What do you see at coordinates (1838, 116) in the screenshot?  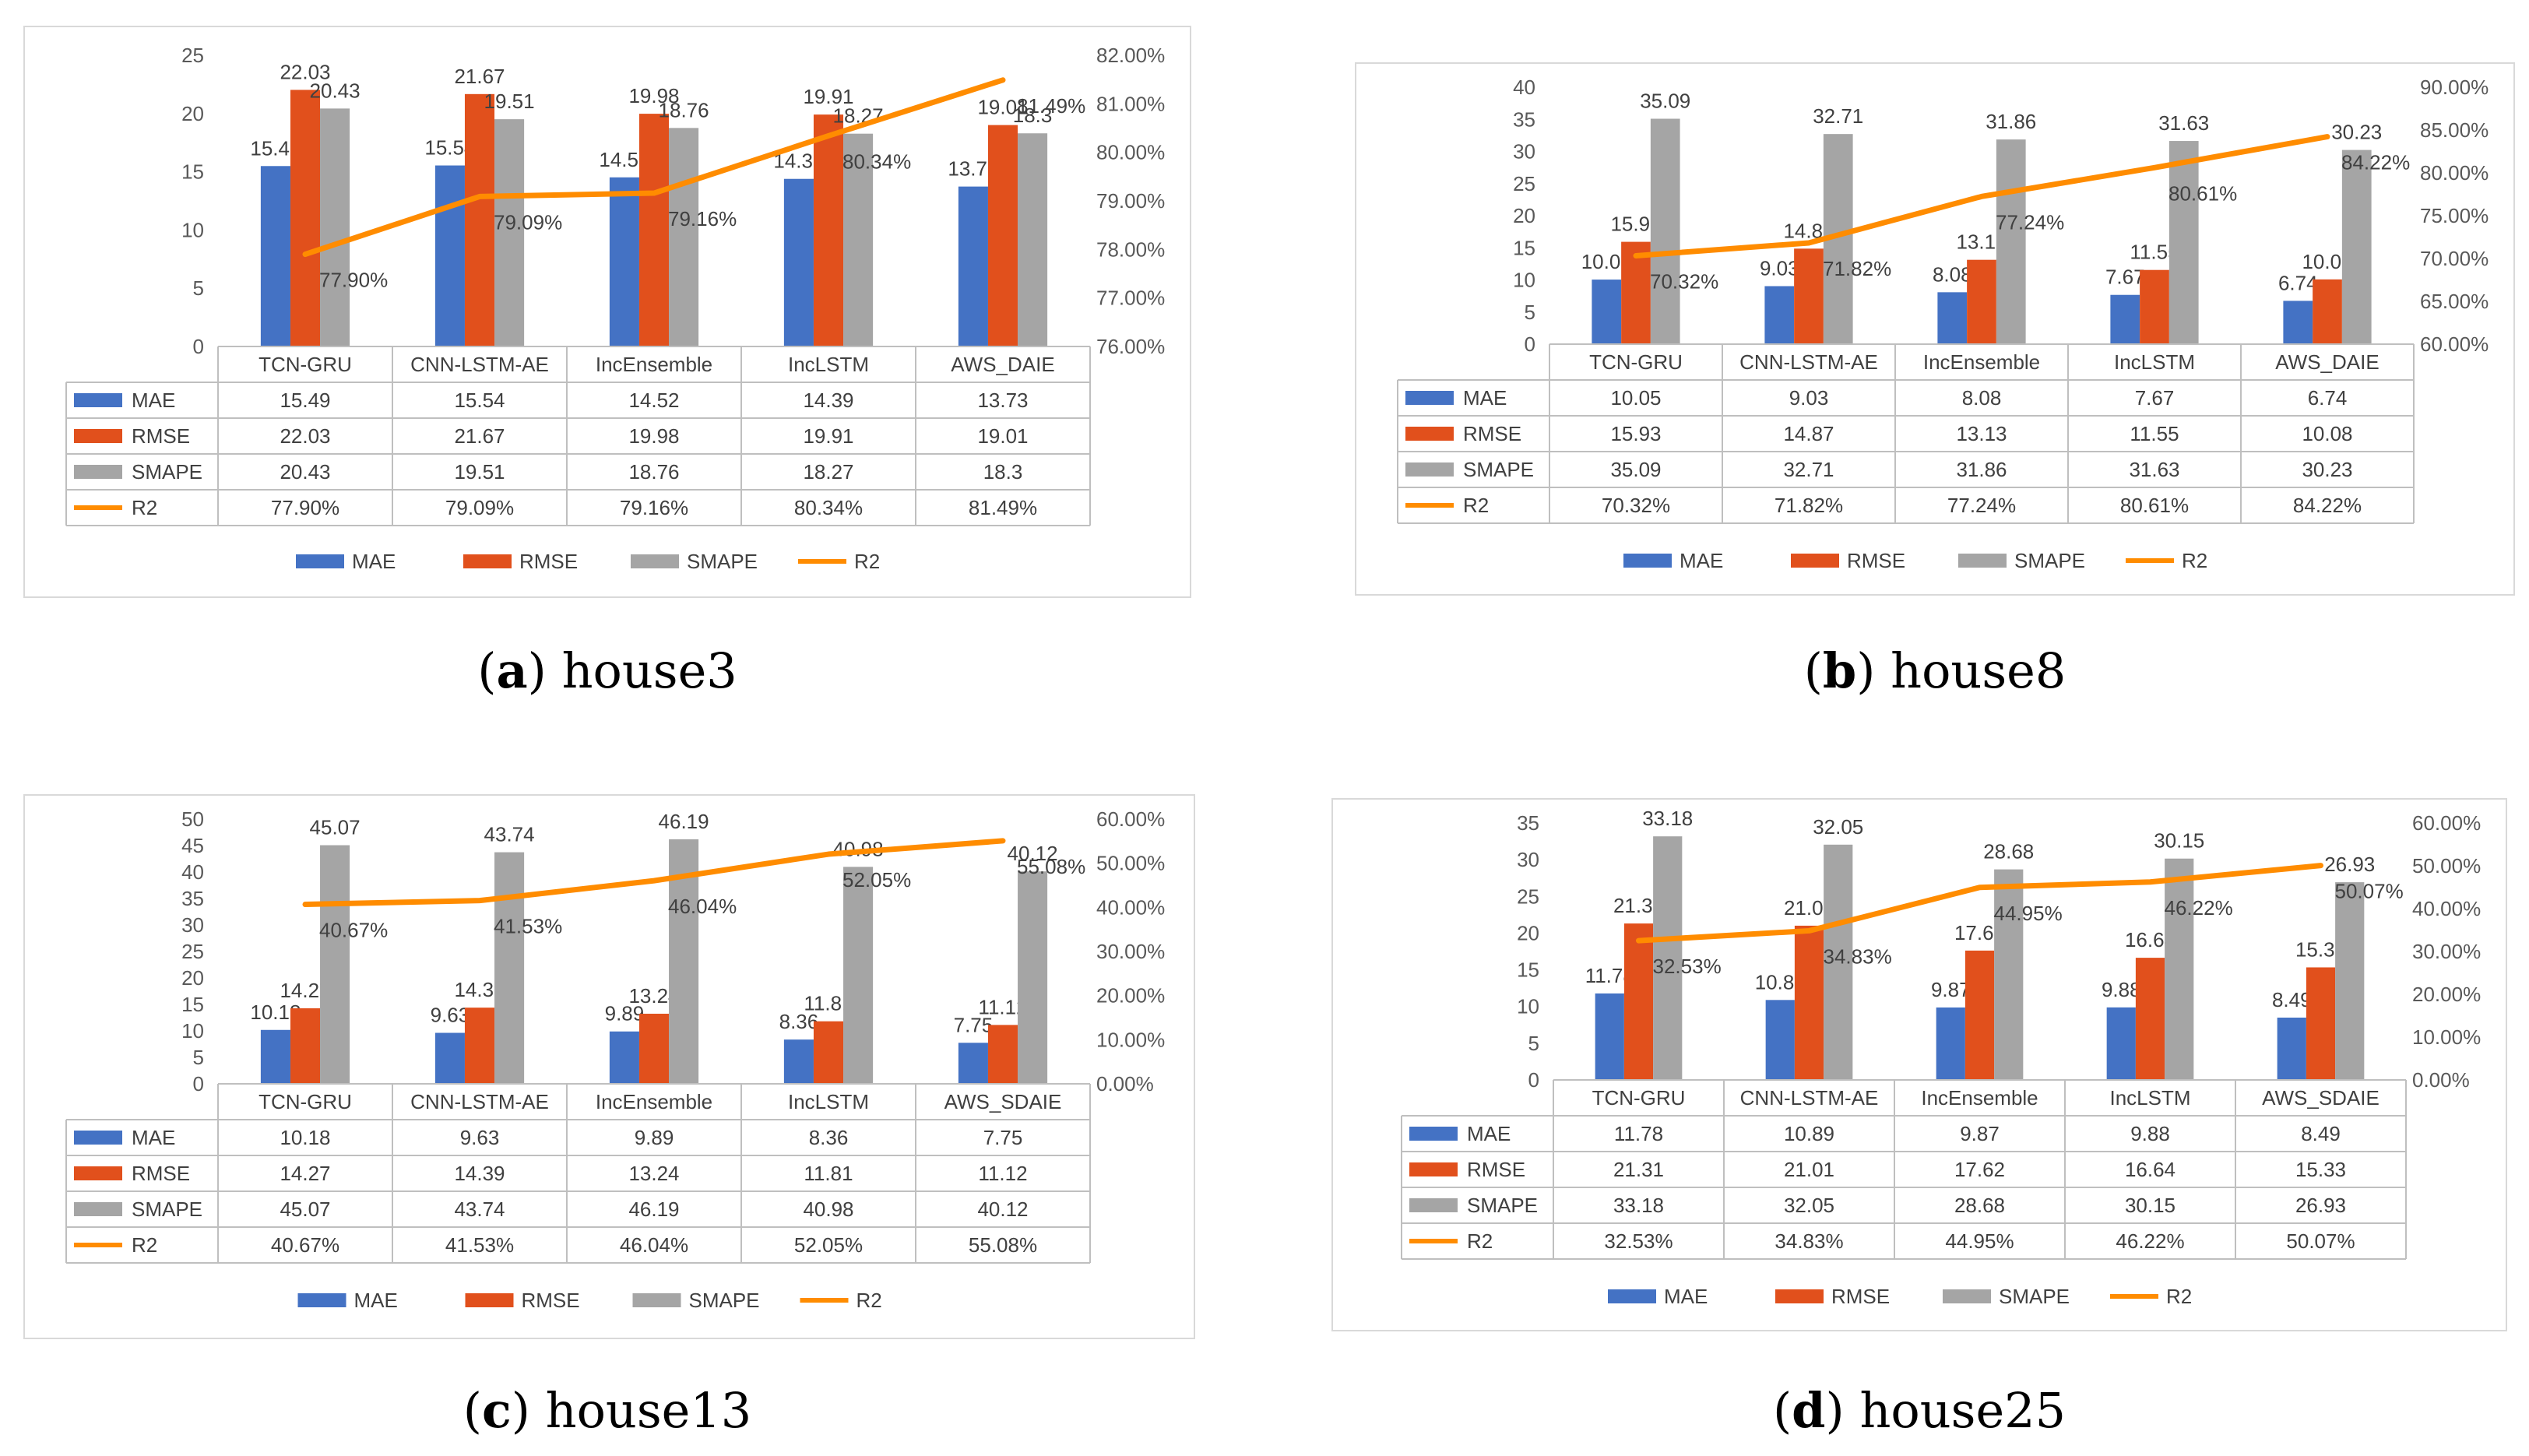 I see `bar-data-label: 32.71` at bounding box center [1838, 116].